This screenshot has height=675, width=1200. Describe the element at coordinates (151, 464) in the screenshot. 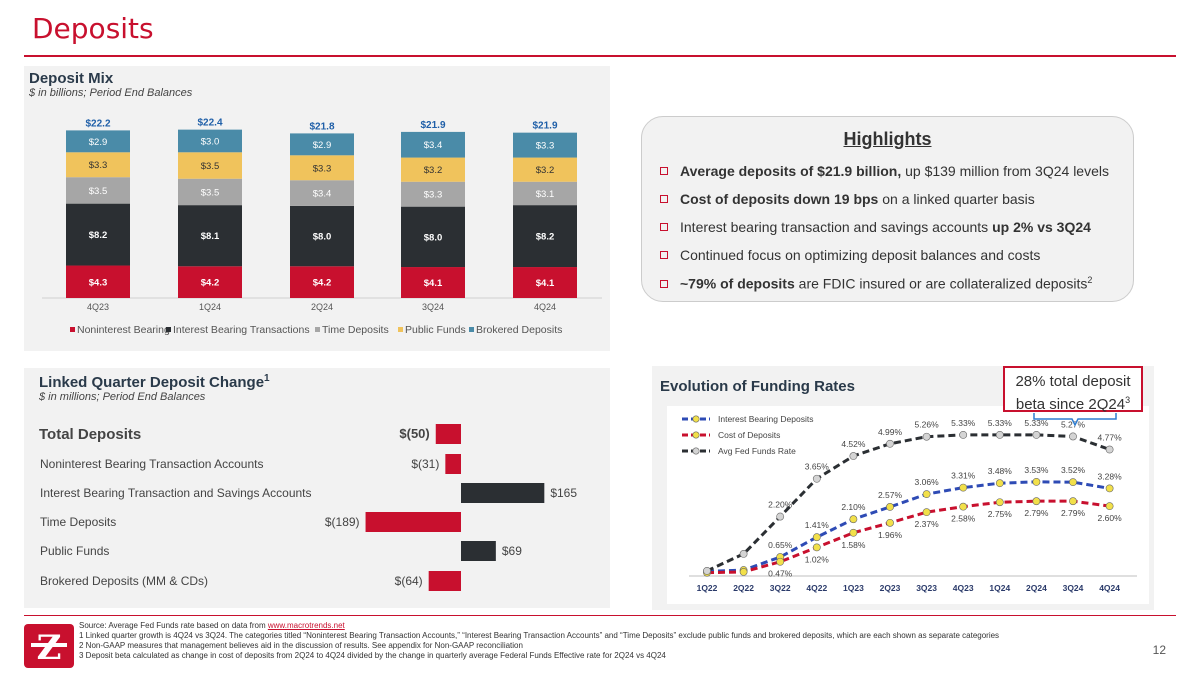

I see `category-label: Noninterest Bearing Transaction Accounts` at that location.